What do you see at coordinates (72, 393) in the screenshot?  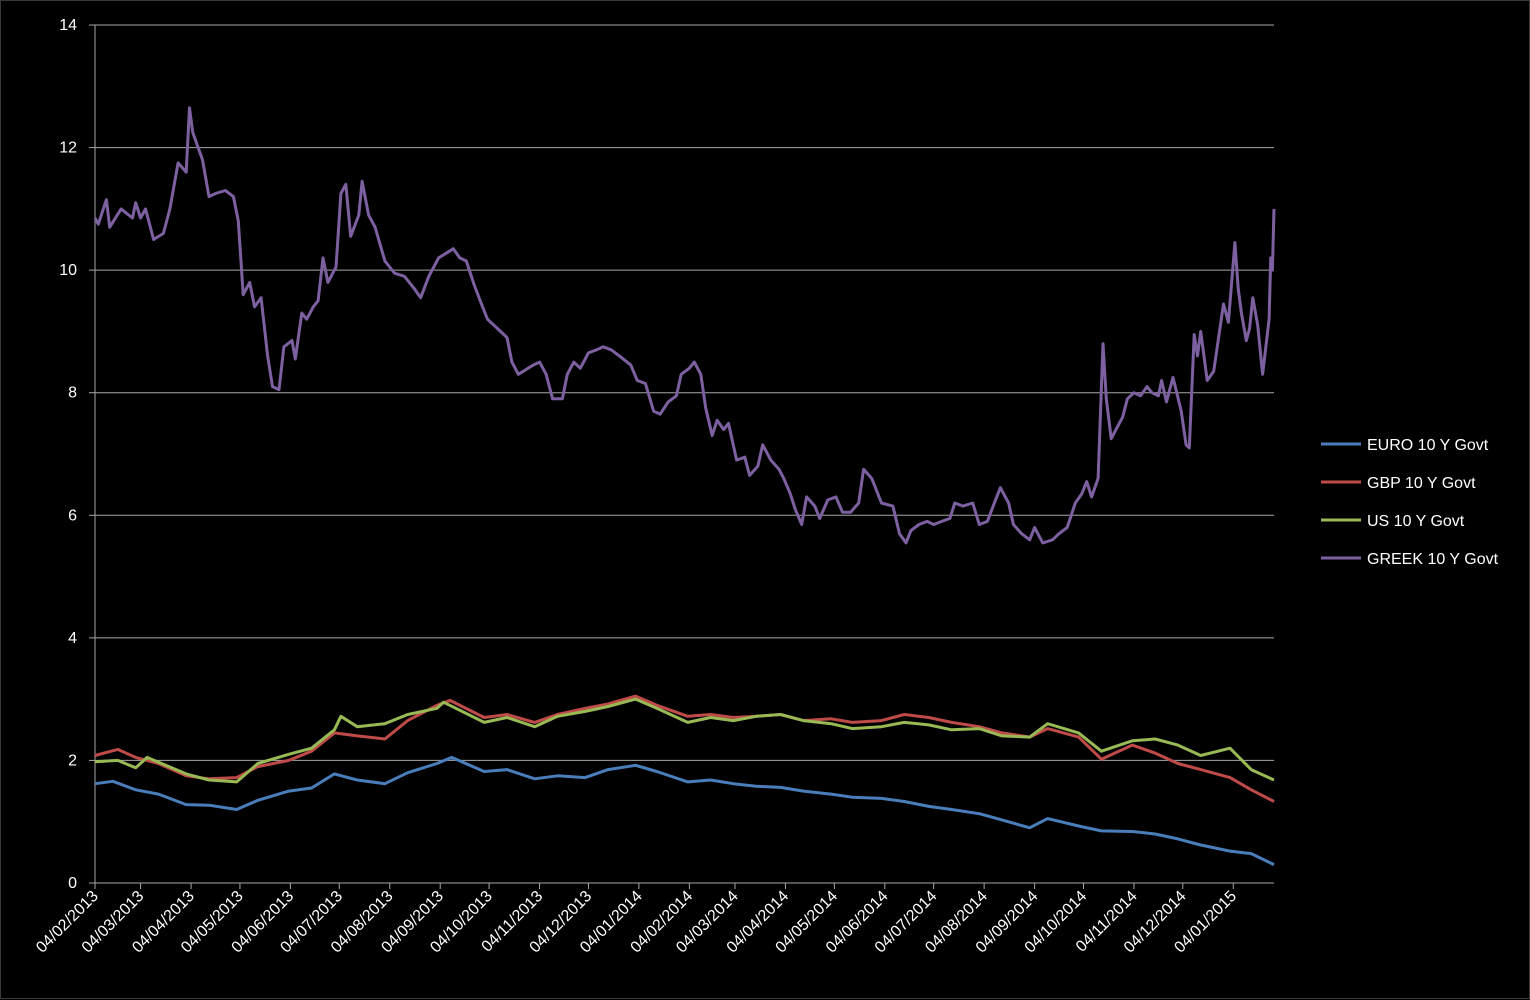 I see `y-tick-label: 8` at bounding box center [72, 393].